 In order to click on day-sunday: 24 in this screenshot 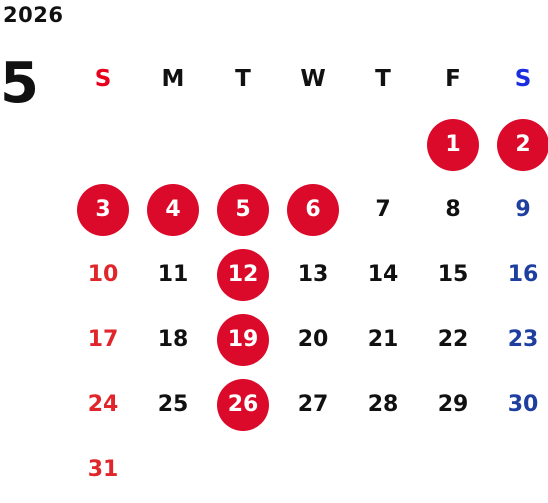, I will do `click(103, 404)`.